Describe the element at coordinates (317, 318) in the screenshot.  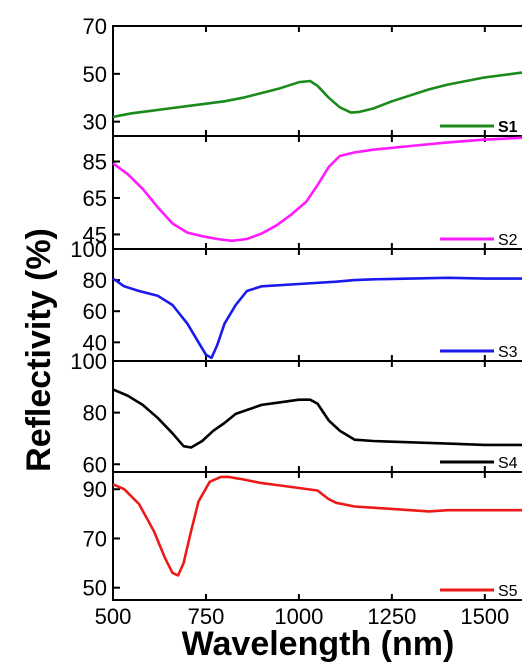
I see `series-line-s3` at that location.